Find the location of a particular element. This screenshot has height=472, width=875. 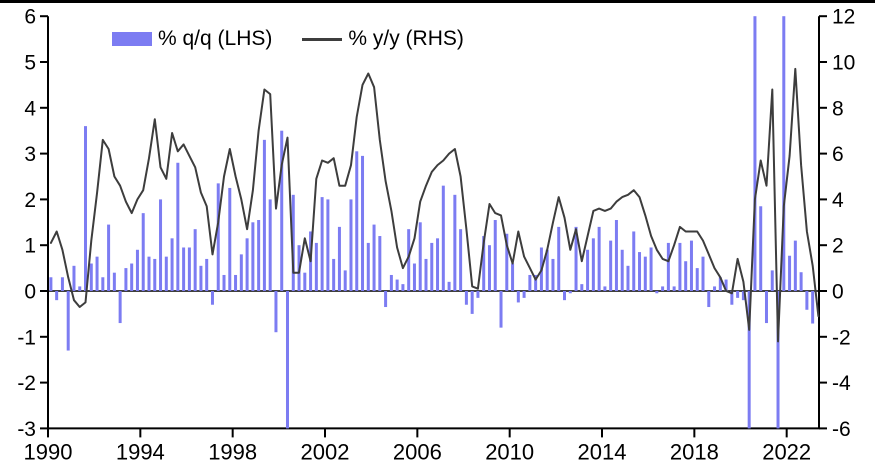

right-axis-label: 12 is located at coordinates (843, 17).